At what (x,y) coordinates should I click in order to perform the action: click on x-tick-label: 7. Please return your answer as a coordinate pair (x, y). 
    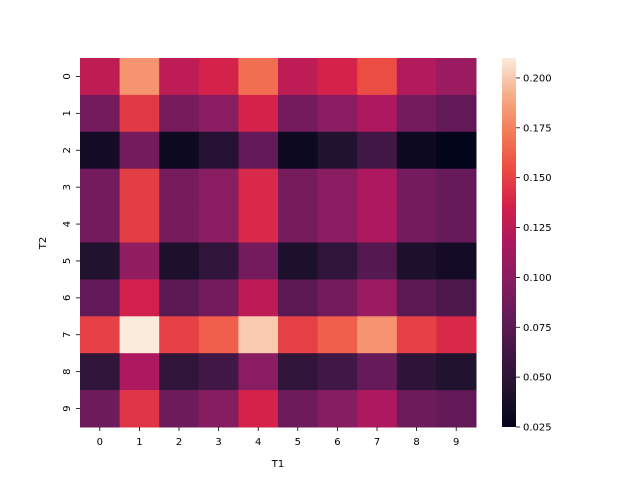
    Looking at the image, I should click on (377, 442).